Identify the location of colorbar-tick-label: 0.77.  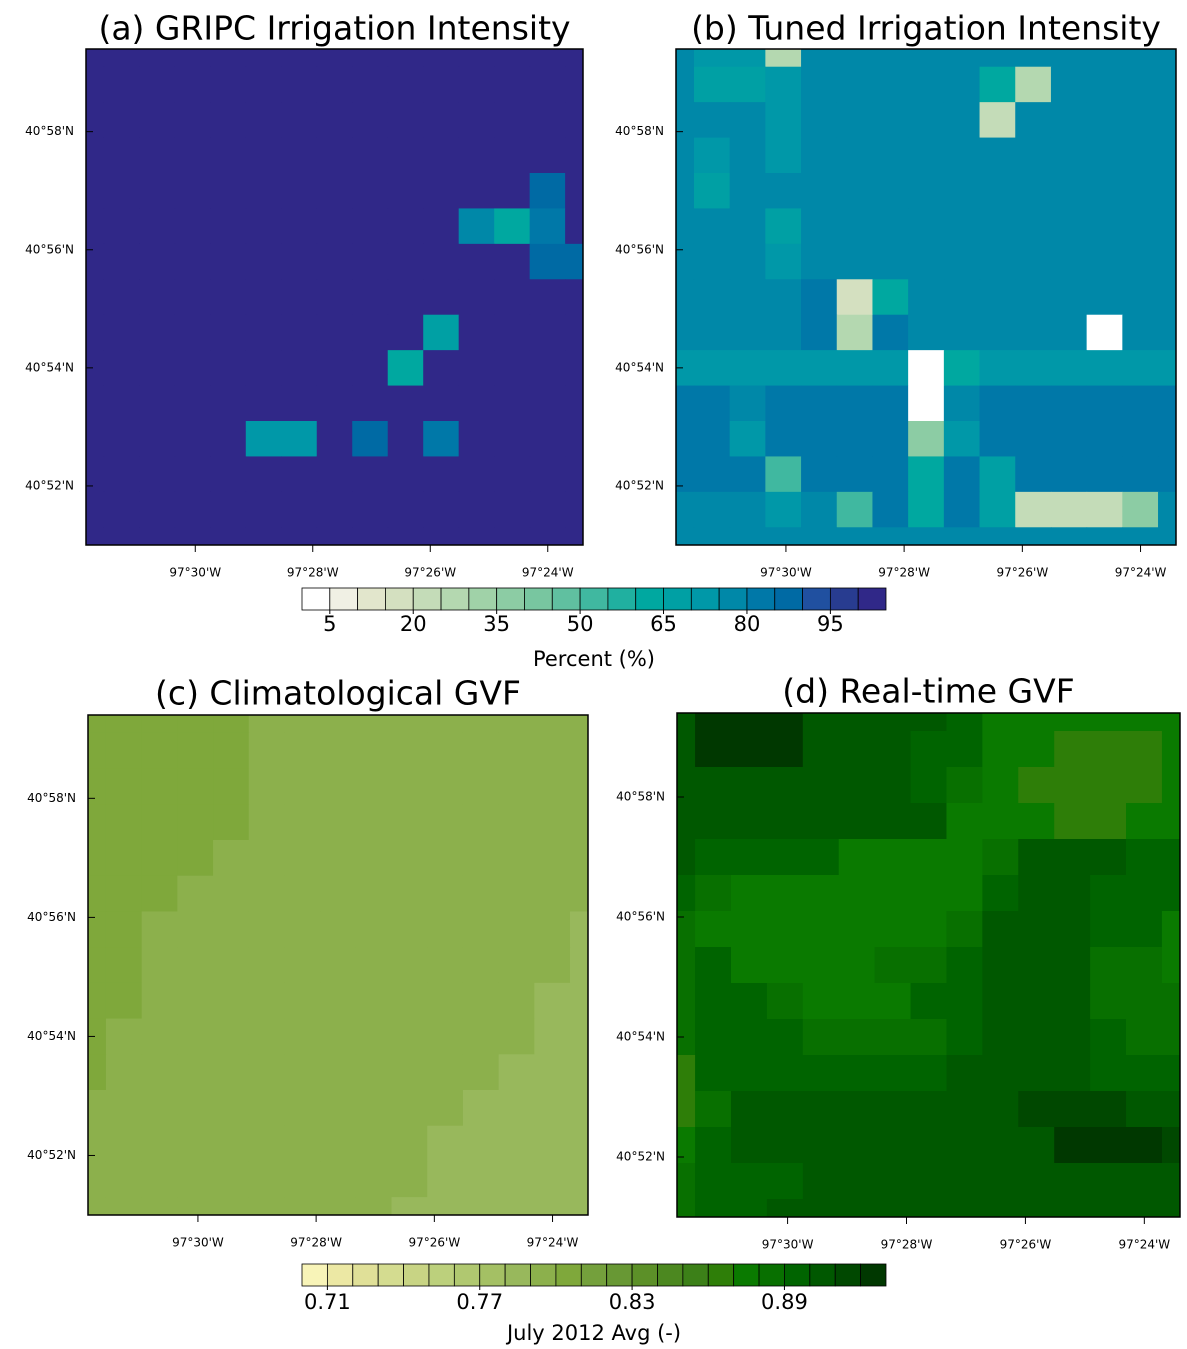
(479, 1302).